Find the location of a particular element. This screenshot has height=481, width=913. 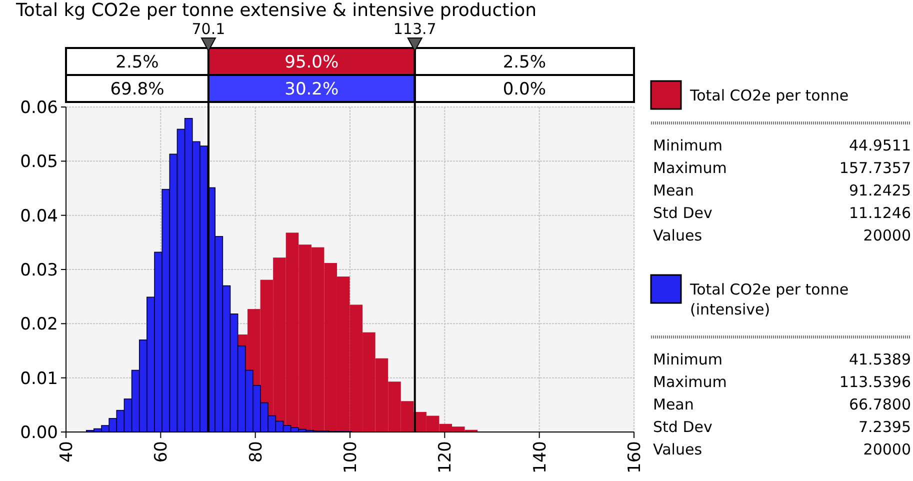

ref-line-label: 70.1 is located at coordinates (209, 29).